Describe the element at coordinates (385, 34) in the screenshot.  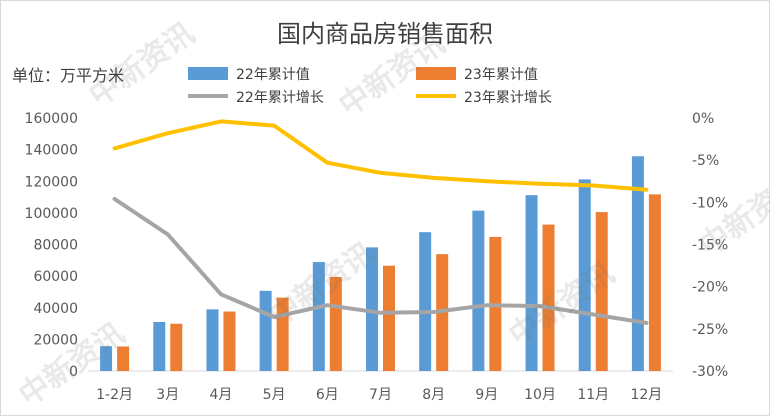
I see `chart-title: 国内商品房销售面积` at that location.